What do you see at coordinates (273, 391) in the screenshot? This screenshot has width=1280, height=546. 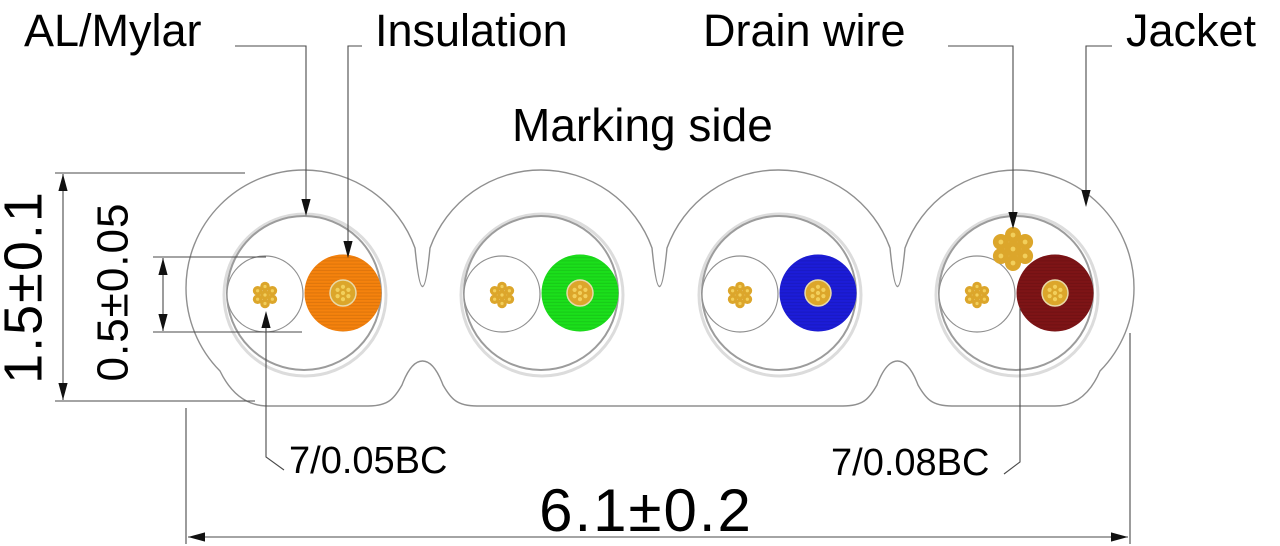 I see `leader-stranding-small` at bounding box center [273, 391].